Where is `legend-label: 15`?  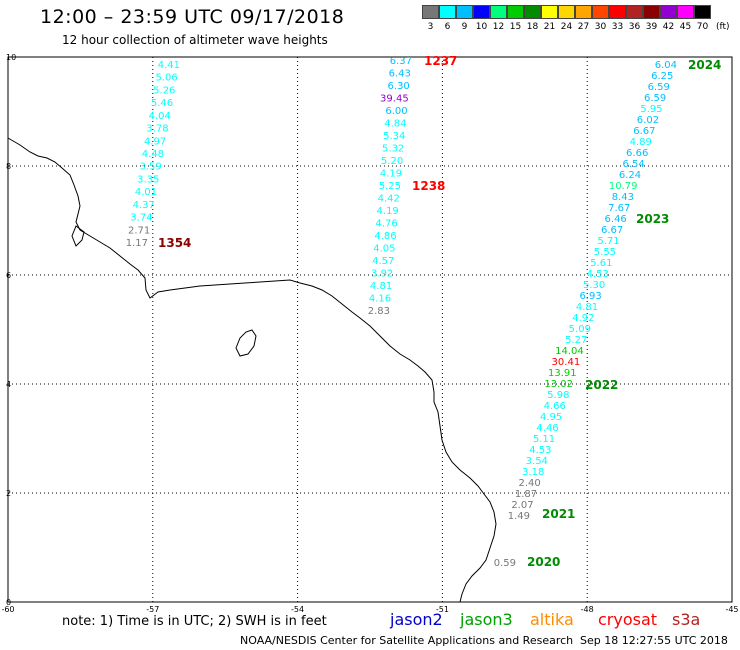
legend-label: 15 is located at coordinates (515, 27).